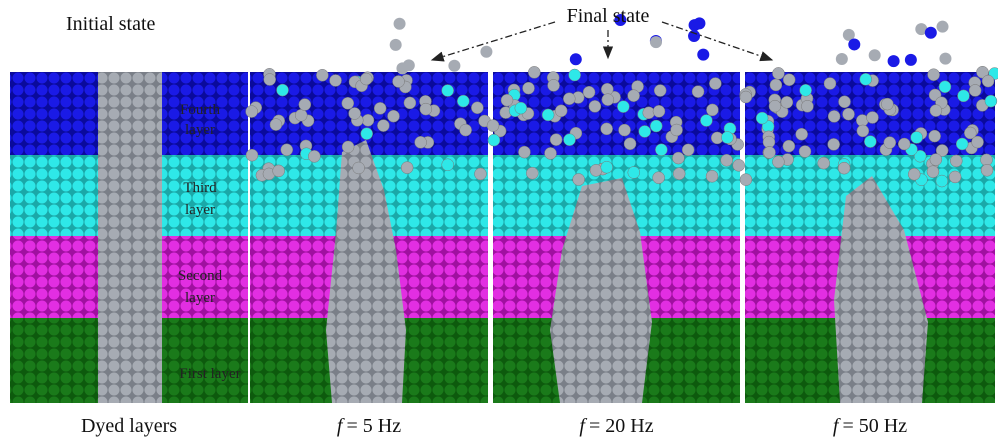 The height and width of the screenshot is (443, 998). I want to click on arrows, so click(602, 41).